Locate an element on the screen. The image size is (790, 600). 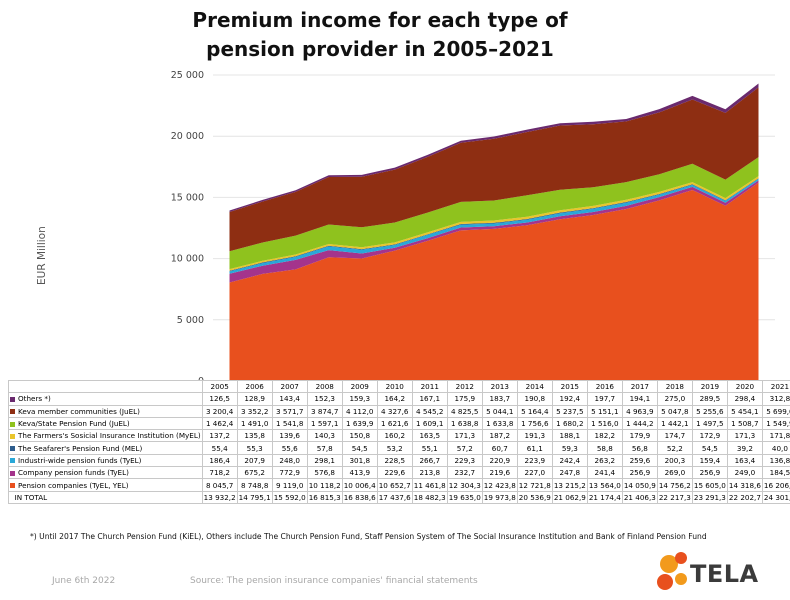
data-cell: 192,4 is located at coordinates (569, 399).